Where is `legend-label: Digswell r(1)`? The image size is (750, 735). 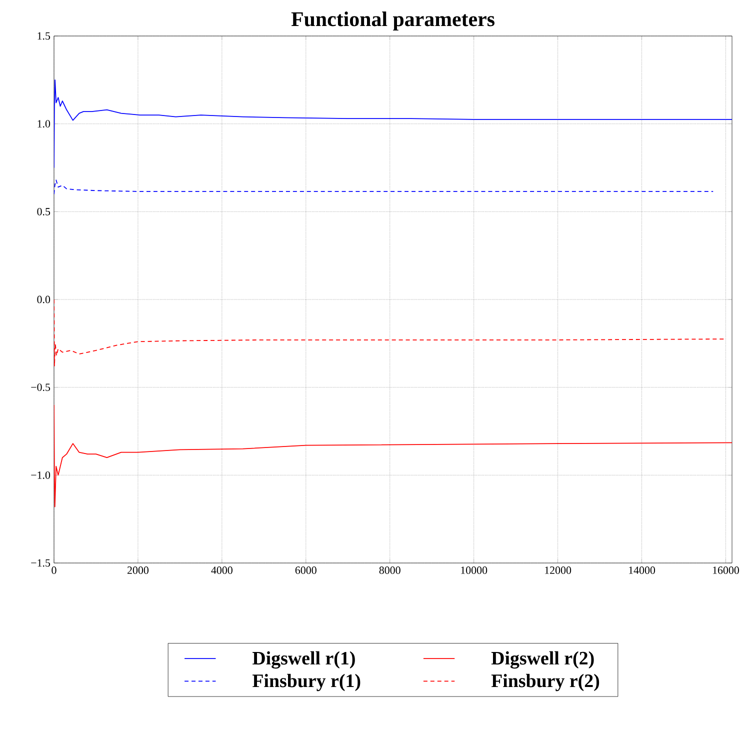 legend-label: Digswell r(1) is located at coordinates (303, 660).